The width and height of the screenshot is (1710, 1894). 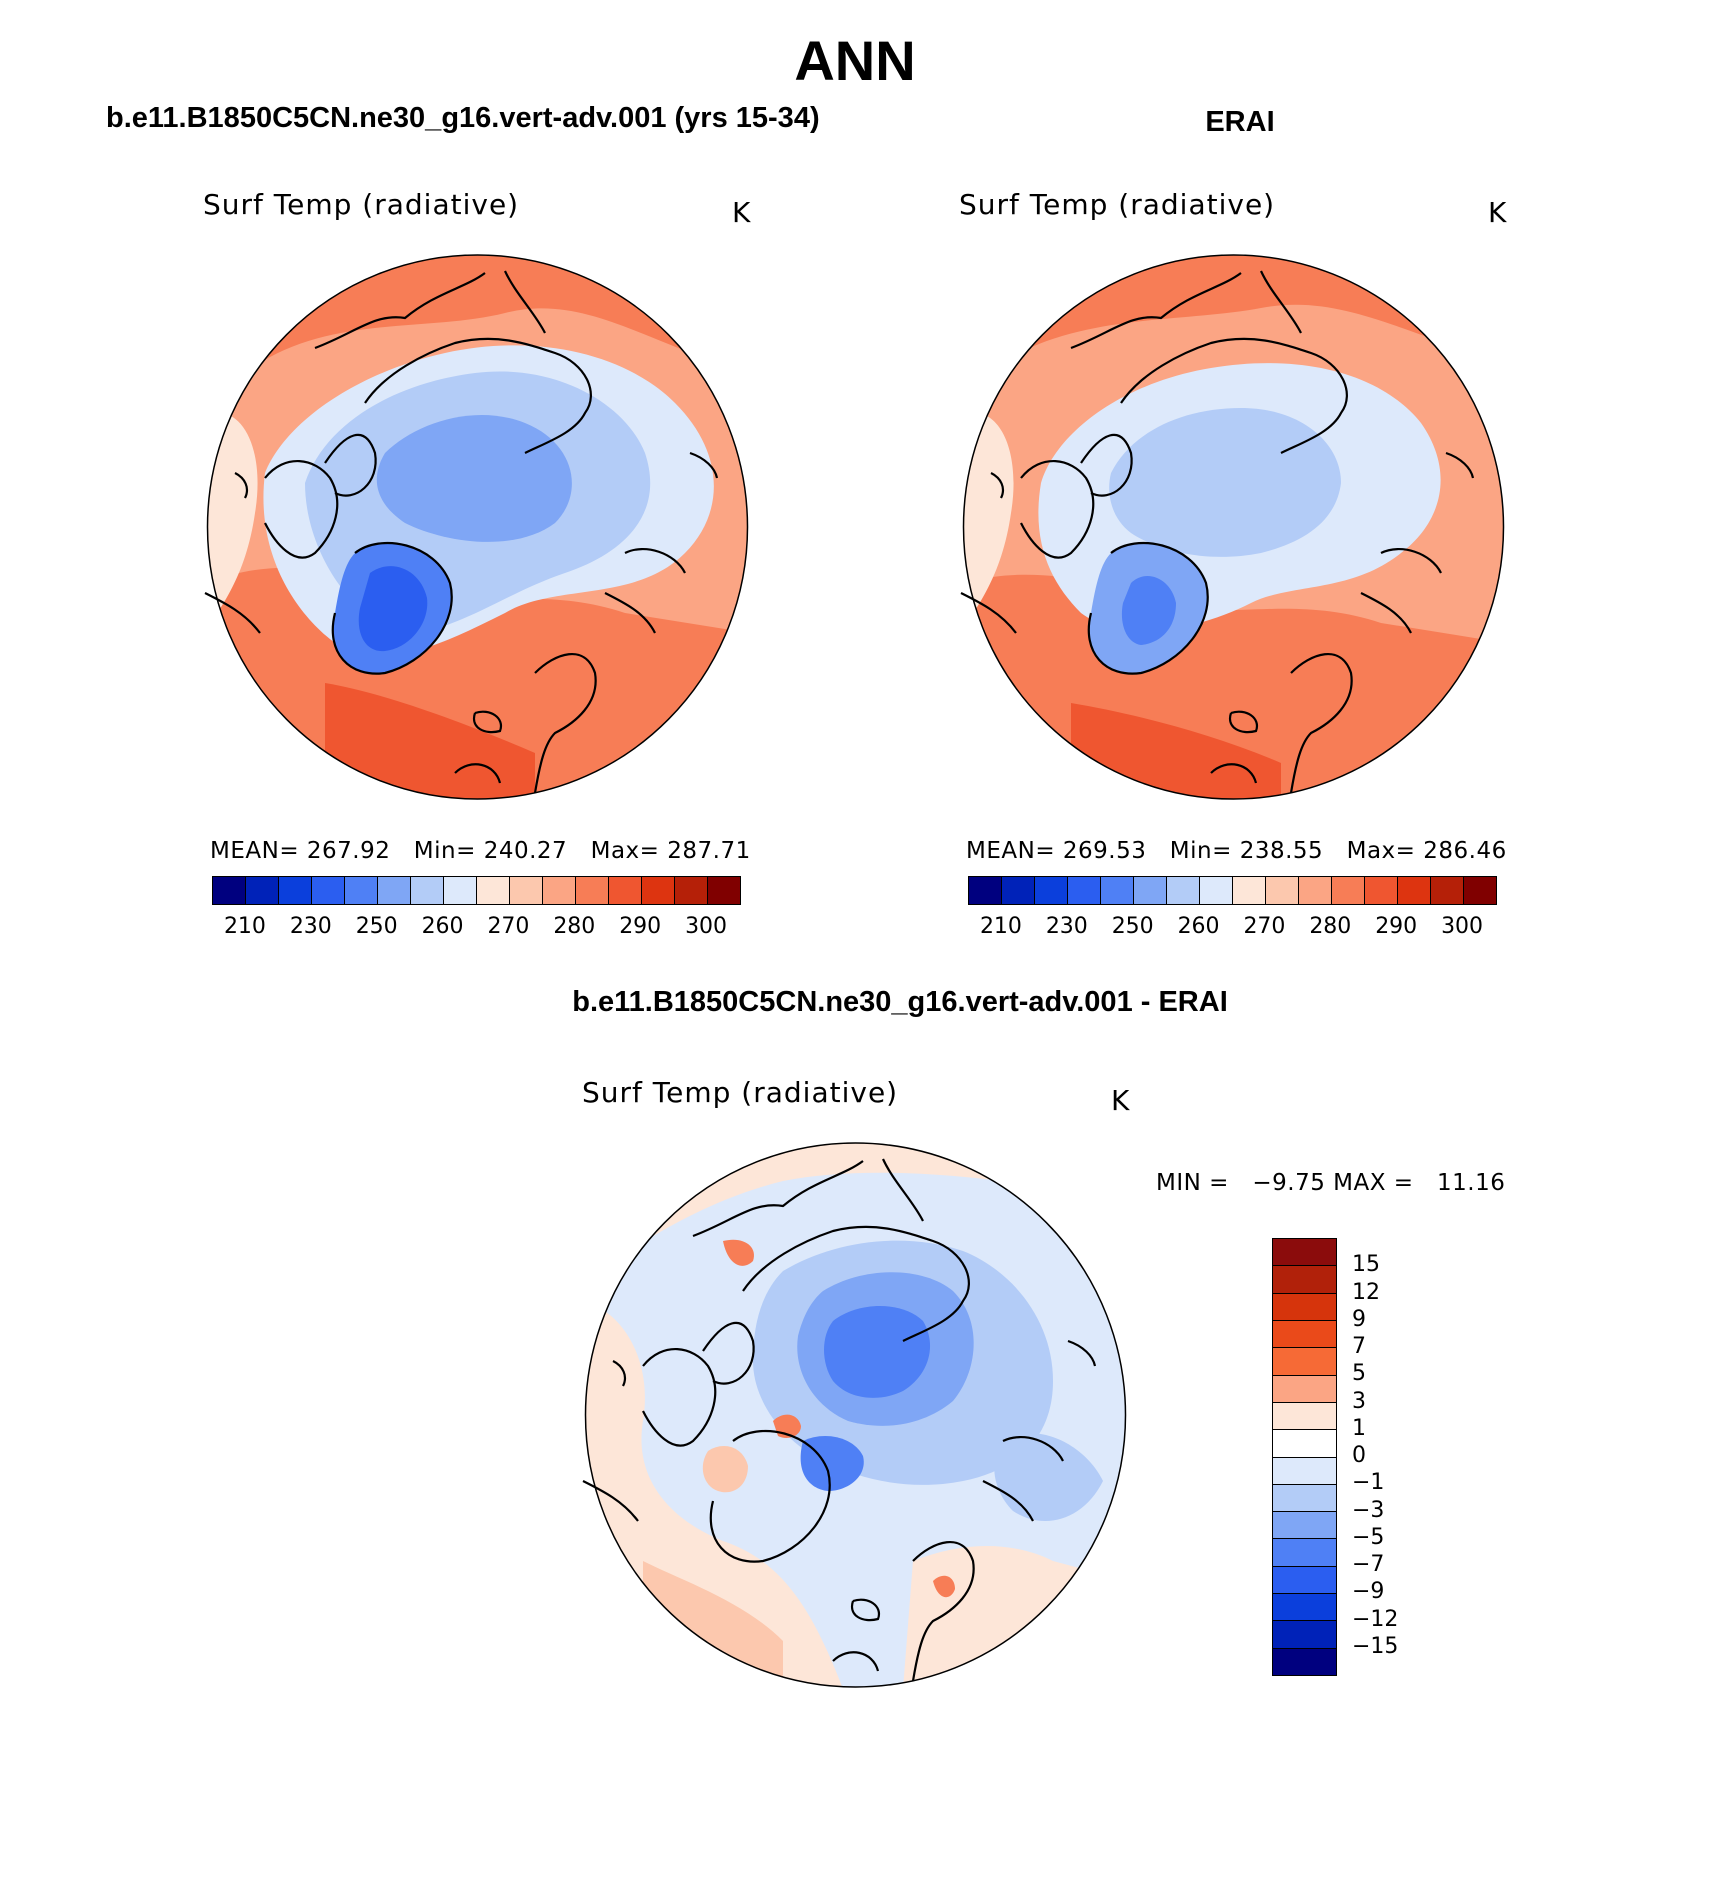 What do you see at coordinates (740, 1092) in the screenshot?
I see `diff-variable-label: Surf Temp (radiative)` at bounding box center [740, 1092].